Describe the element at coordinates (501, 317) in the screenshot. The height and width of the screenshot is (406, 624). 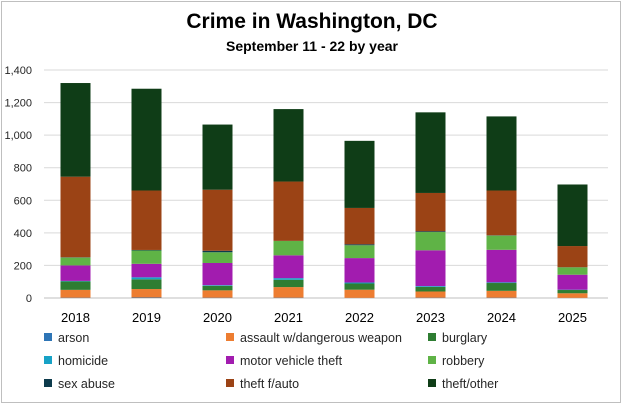
I see `x-tick-label: 2024` at that location.